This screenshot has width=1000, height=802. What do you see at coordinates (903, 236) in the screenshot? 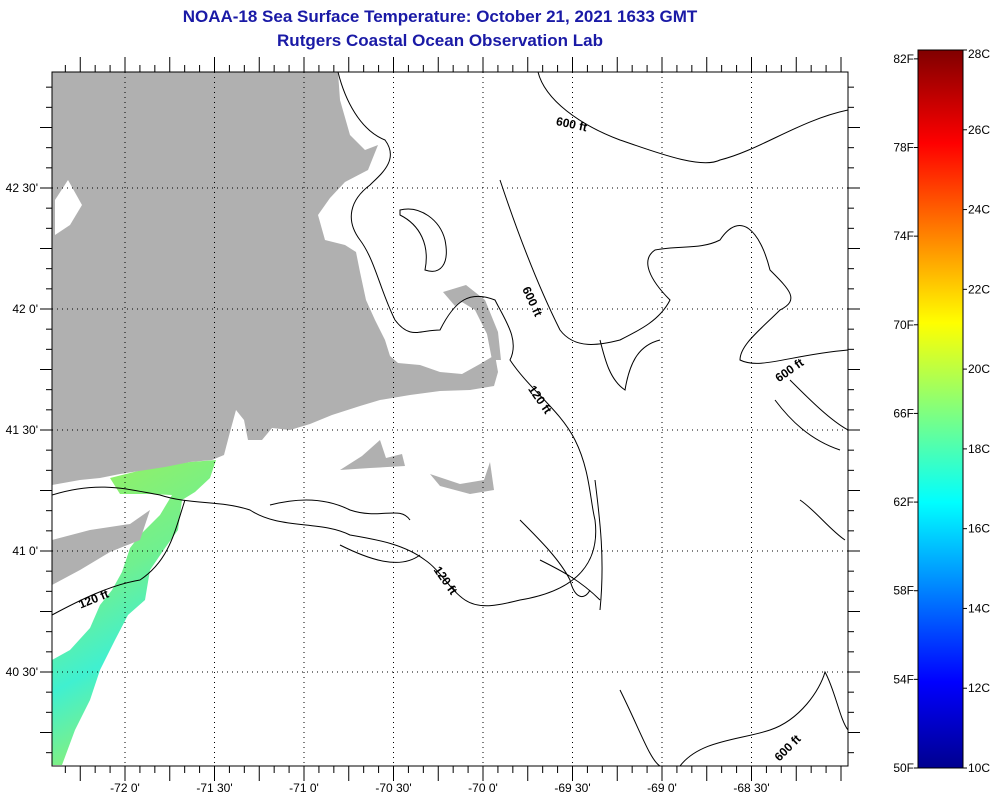
I see `colorbar-f-label: 74F` at bounding box center [903, 236].